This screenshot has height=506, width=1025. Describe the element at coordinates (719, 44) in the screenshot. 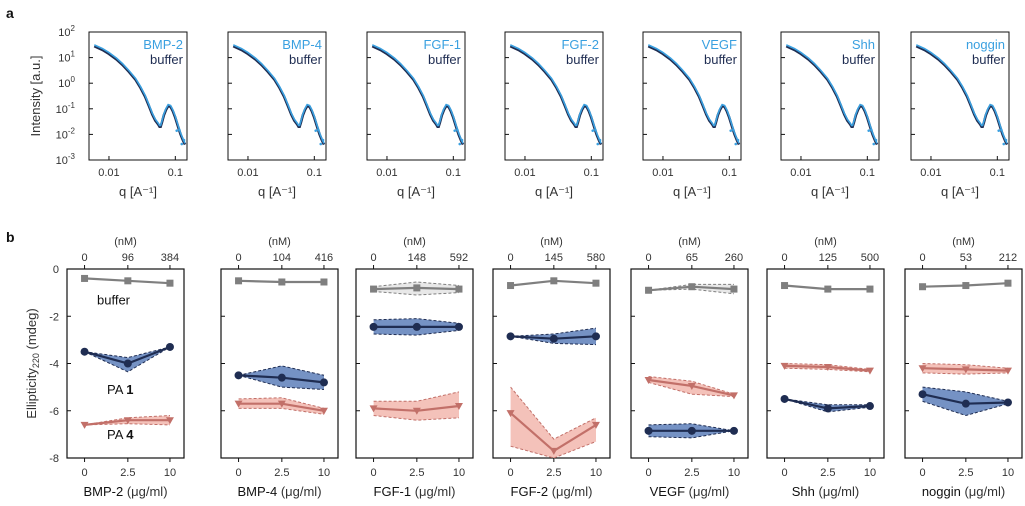

I see `protein-name: VEGF` at that location.